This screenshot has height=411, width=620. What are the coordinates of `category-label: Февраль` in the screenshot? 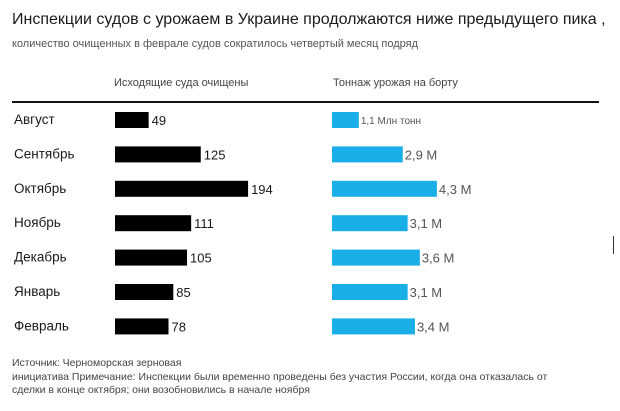 It's located at (41, 325).